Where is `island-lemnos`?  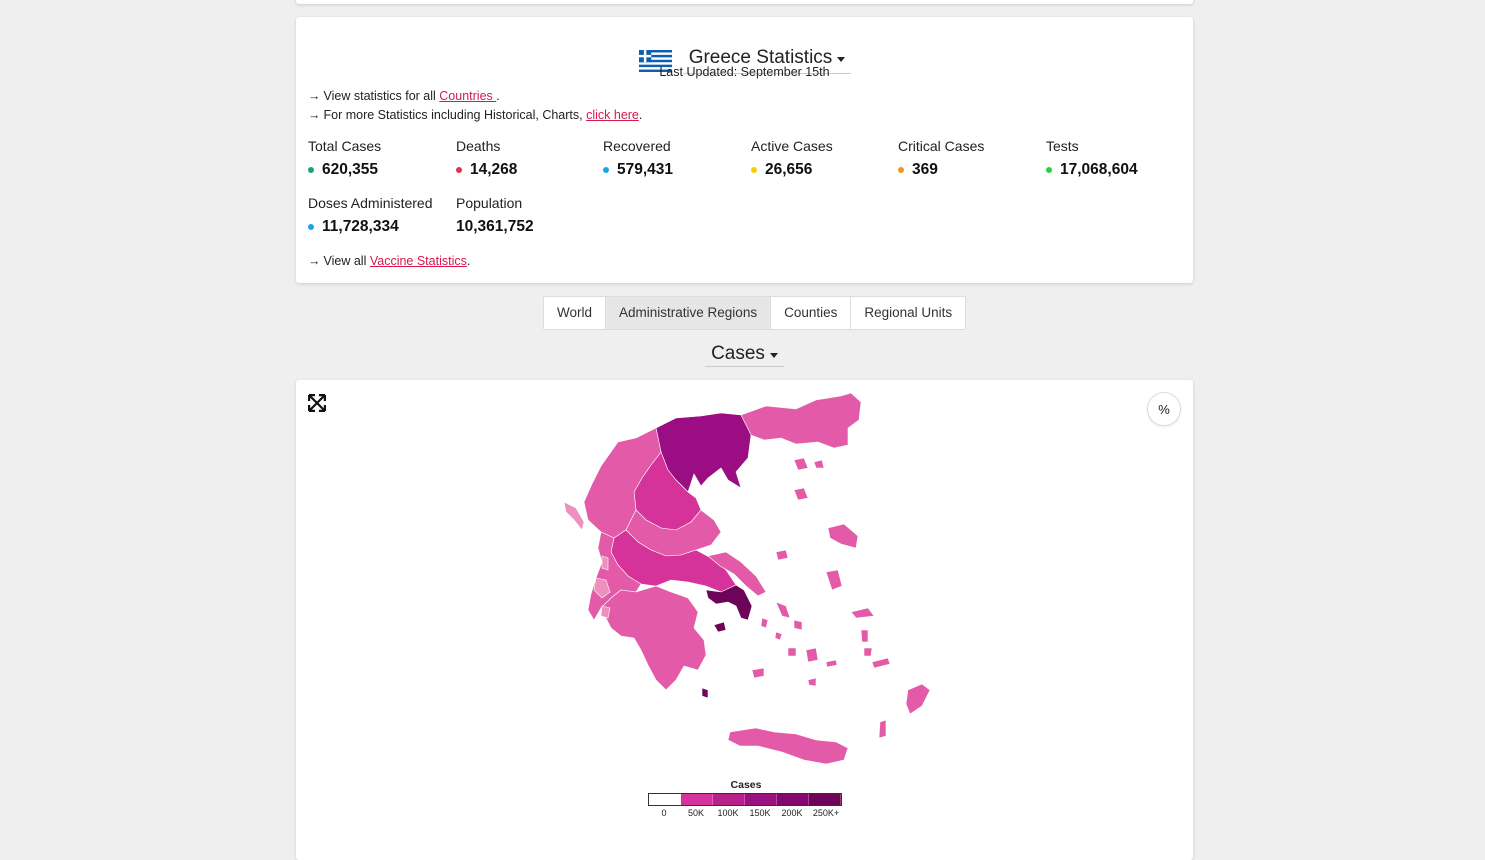 island-lemnos is located at coordinates (801, 494).